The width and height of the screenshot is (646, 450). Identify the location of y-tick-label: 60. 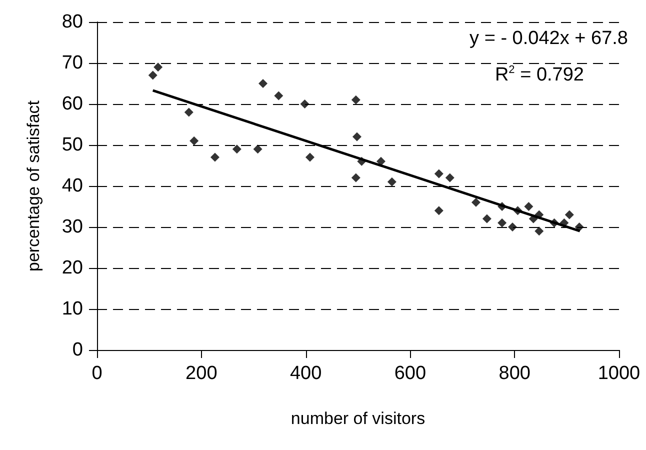
(72, 104).